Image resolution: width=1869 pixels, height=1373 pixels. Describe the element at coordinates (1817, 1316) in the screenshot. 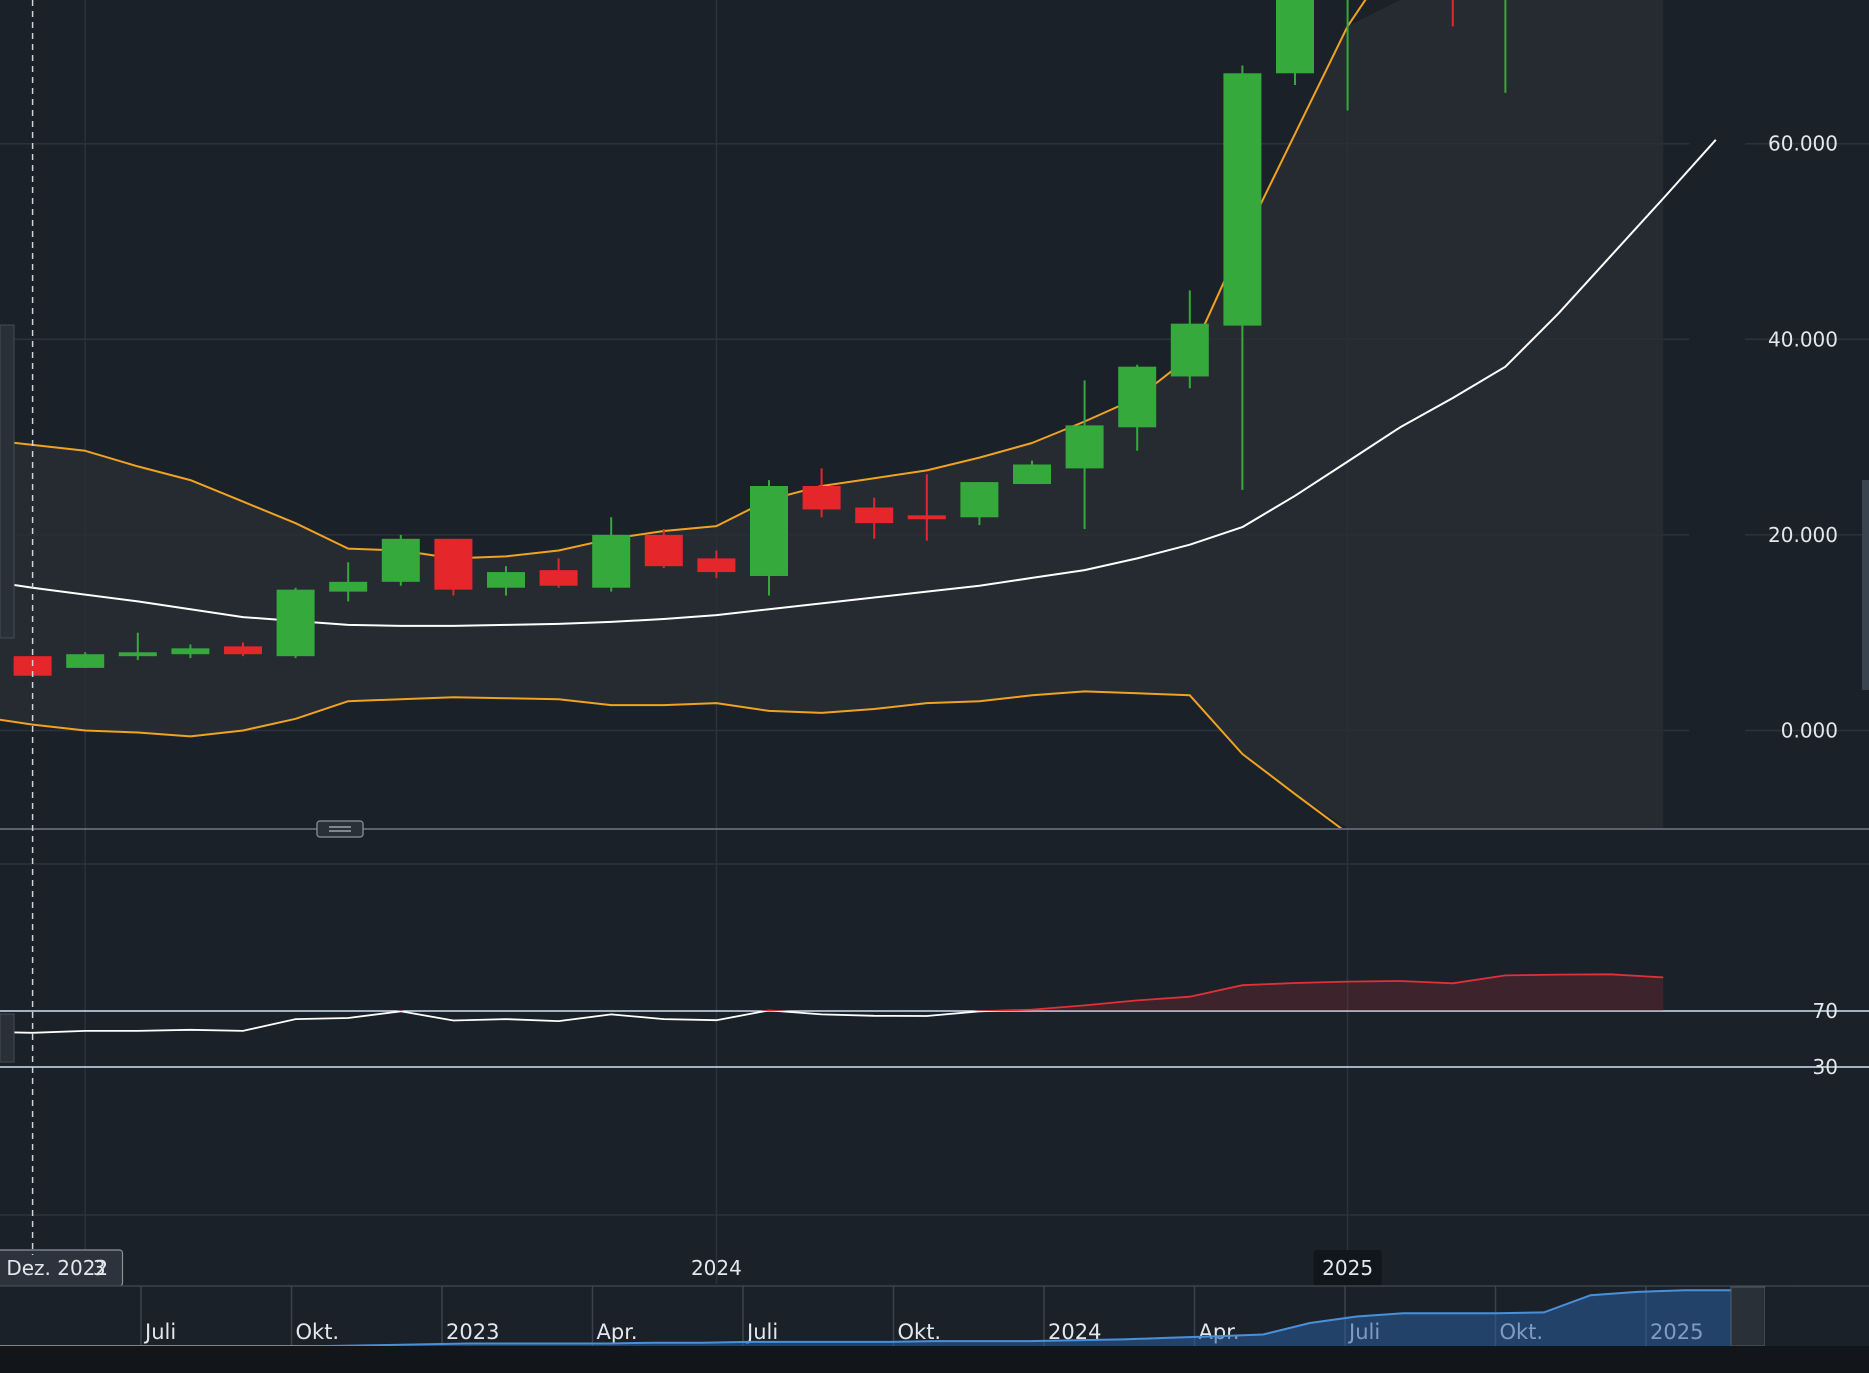

I see `navigator-right-area` at that location.